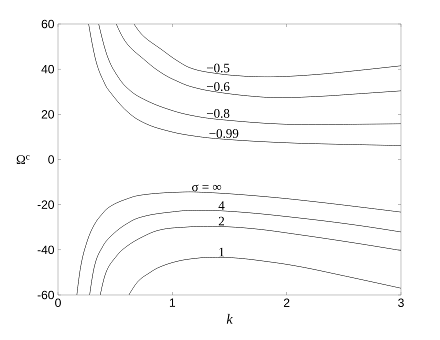 The width and height of the screenshot is (440, 340). What do you see at coordinates (58, 303) in the screenshot?
I see `x-tick-label: 0` at bounding box center [58, 303].